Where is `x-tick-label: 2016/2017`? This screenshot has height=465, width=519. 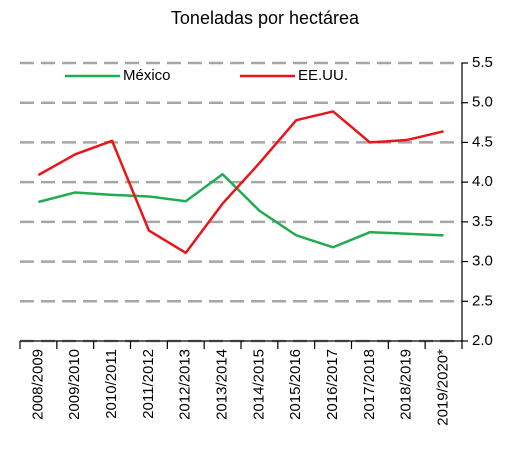 x-tick-label: 2016/2017 is located at coordinates (332, 384).